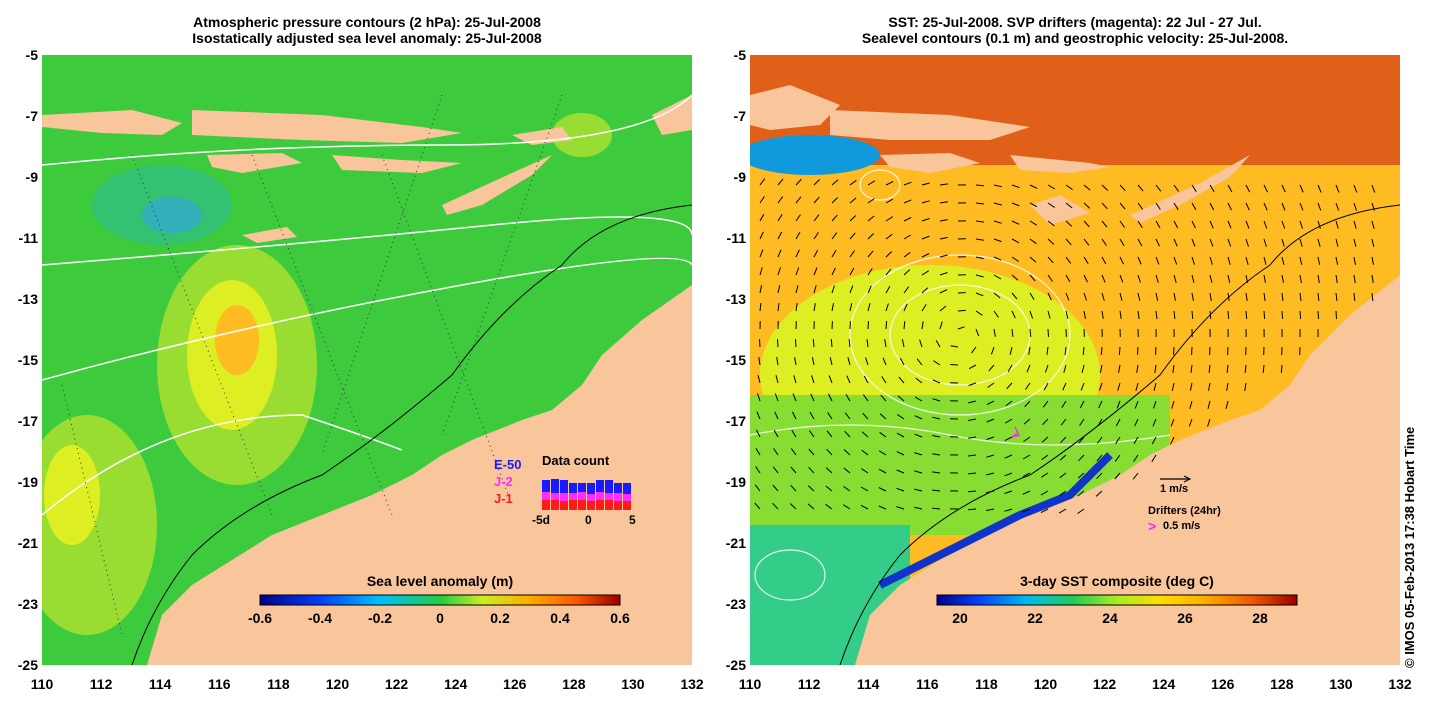 Image resolution: width=1440 pixels, height=710 pixels. I want to click on data-count-bars, so click(586, 494).